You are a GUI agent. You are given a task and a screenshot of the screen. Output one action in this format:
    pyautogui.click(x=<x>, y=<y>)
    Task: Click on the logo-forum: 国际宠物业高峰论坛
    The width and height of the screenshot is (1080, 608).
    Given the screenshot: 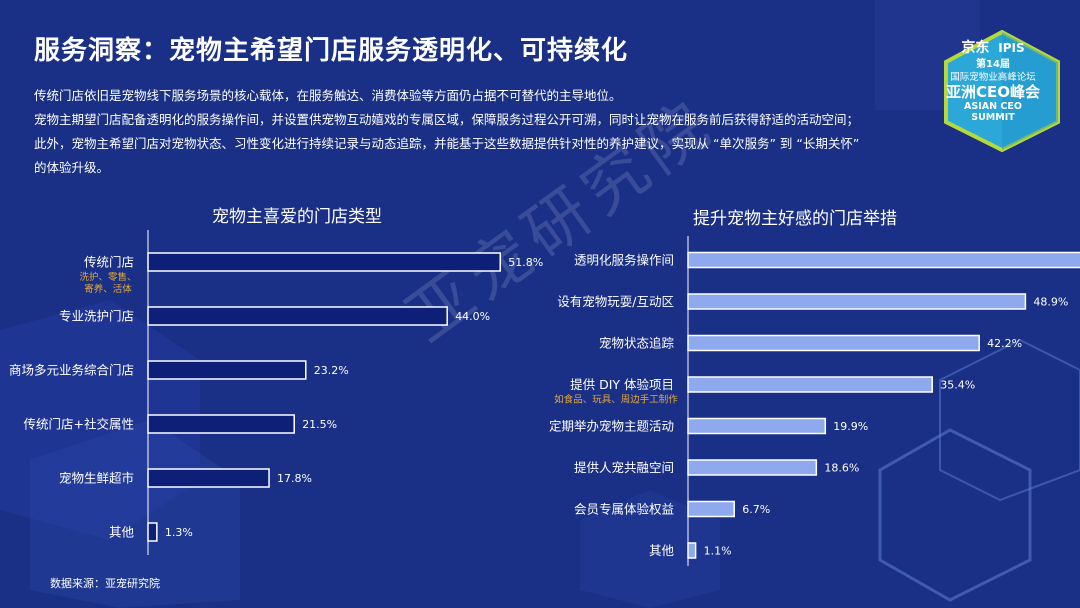 What is the action you would take?
    pyautogui.click(x=993, y=77)
    